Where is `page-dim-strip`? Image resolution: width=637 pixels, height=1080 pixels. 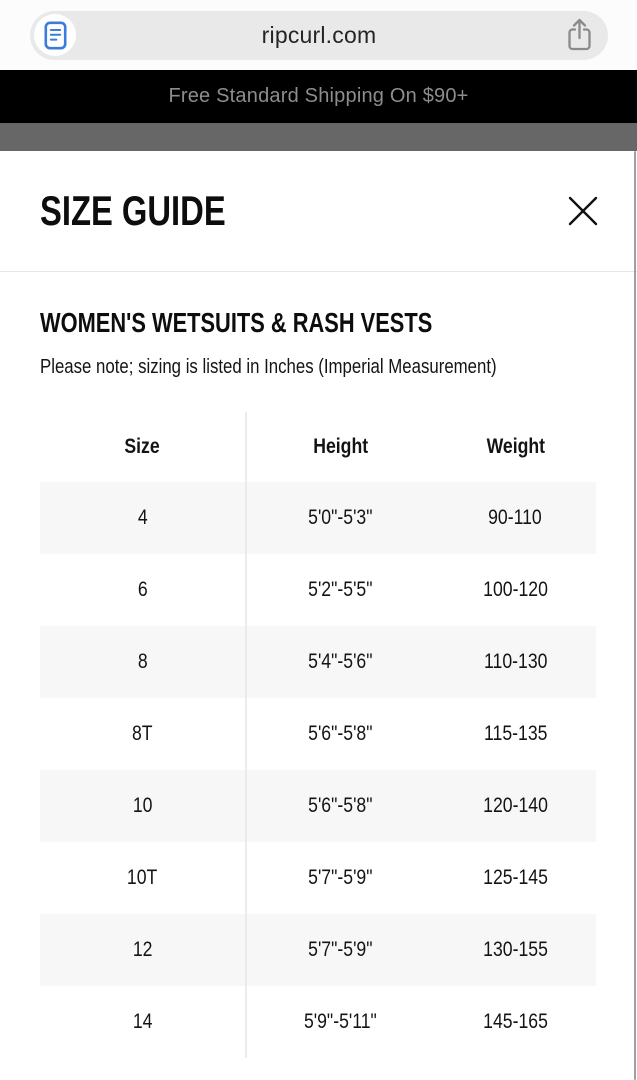
page-dim-strip is located at coordinates (318, 137).